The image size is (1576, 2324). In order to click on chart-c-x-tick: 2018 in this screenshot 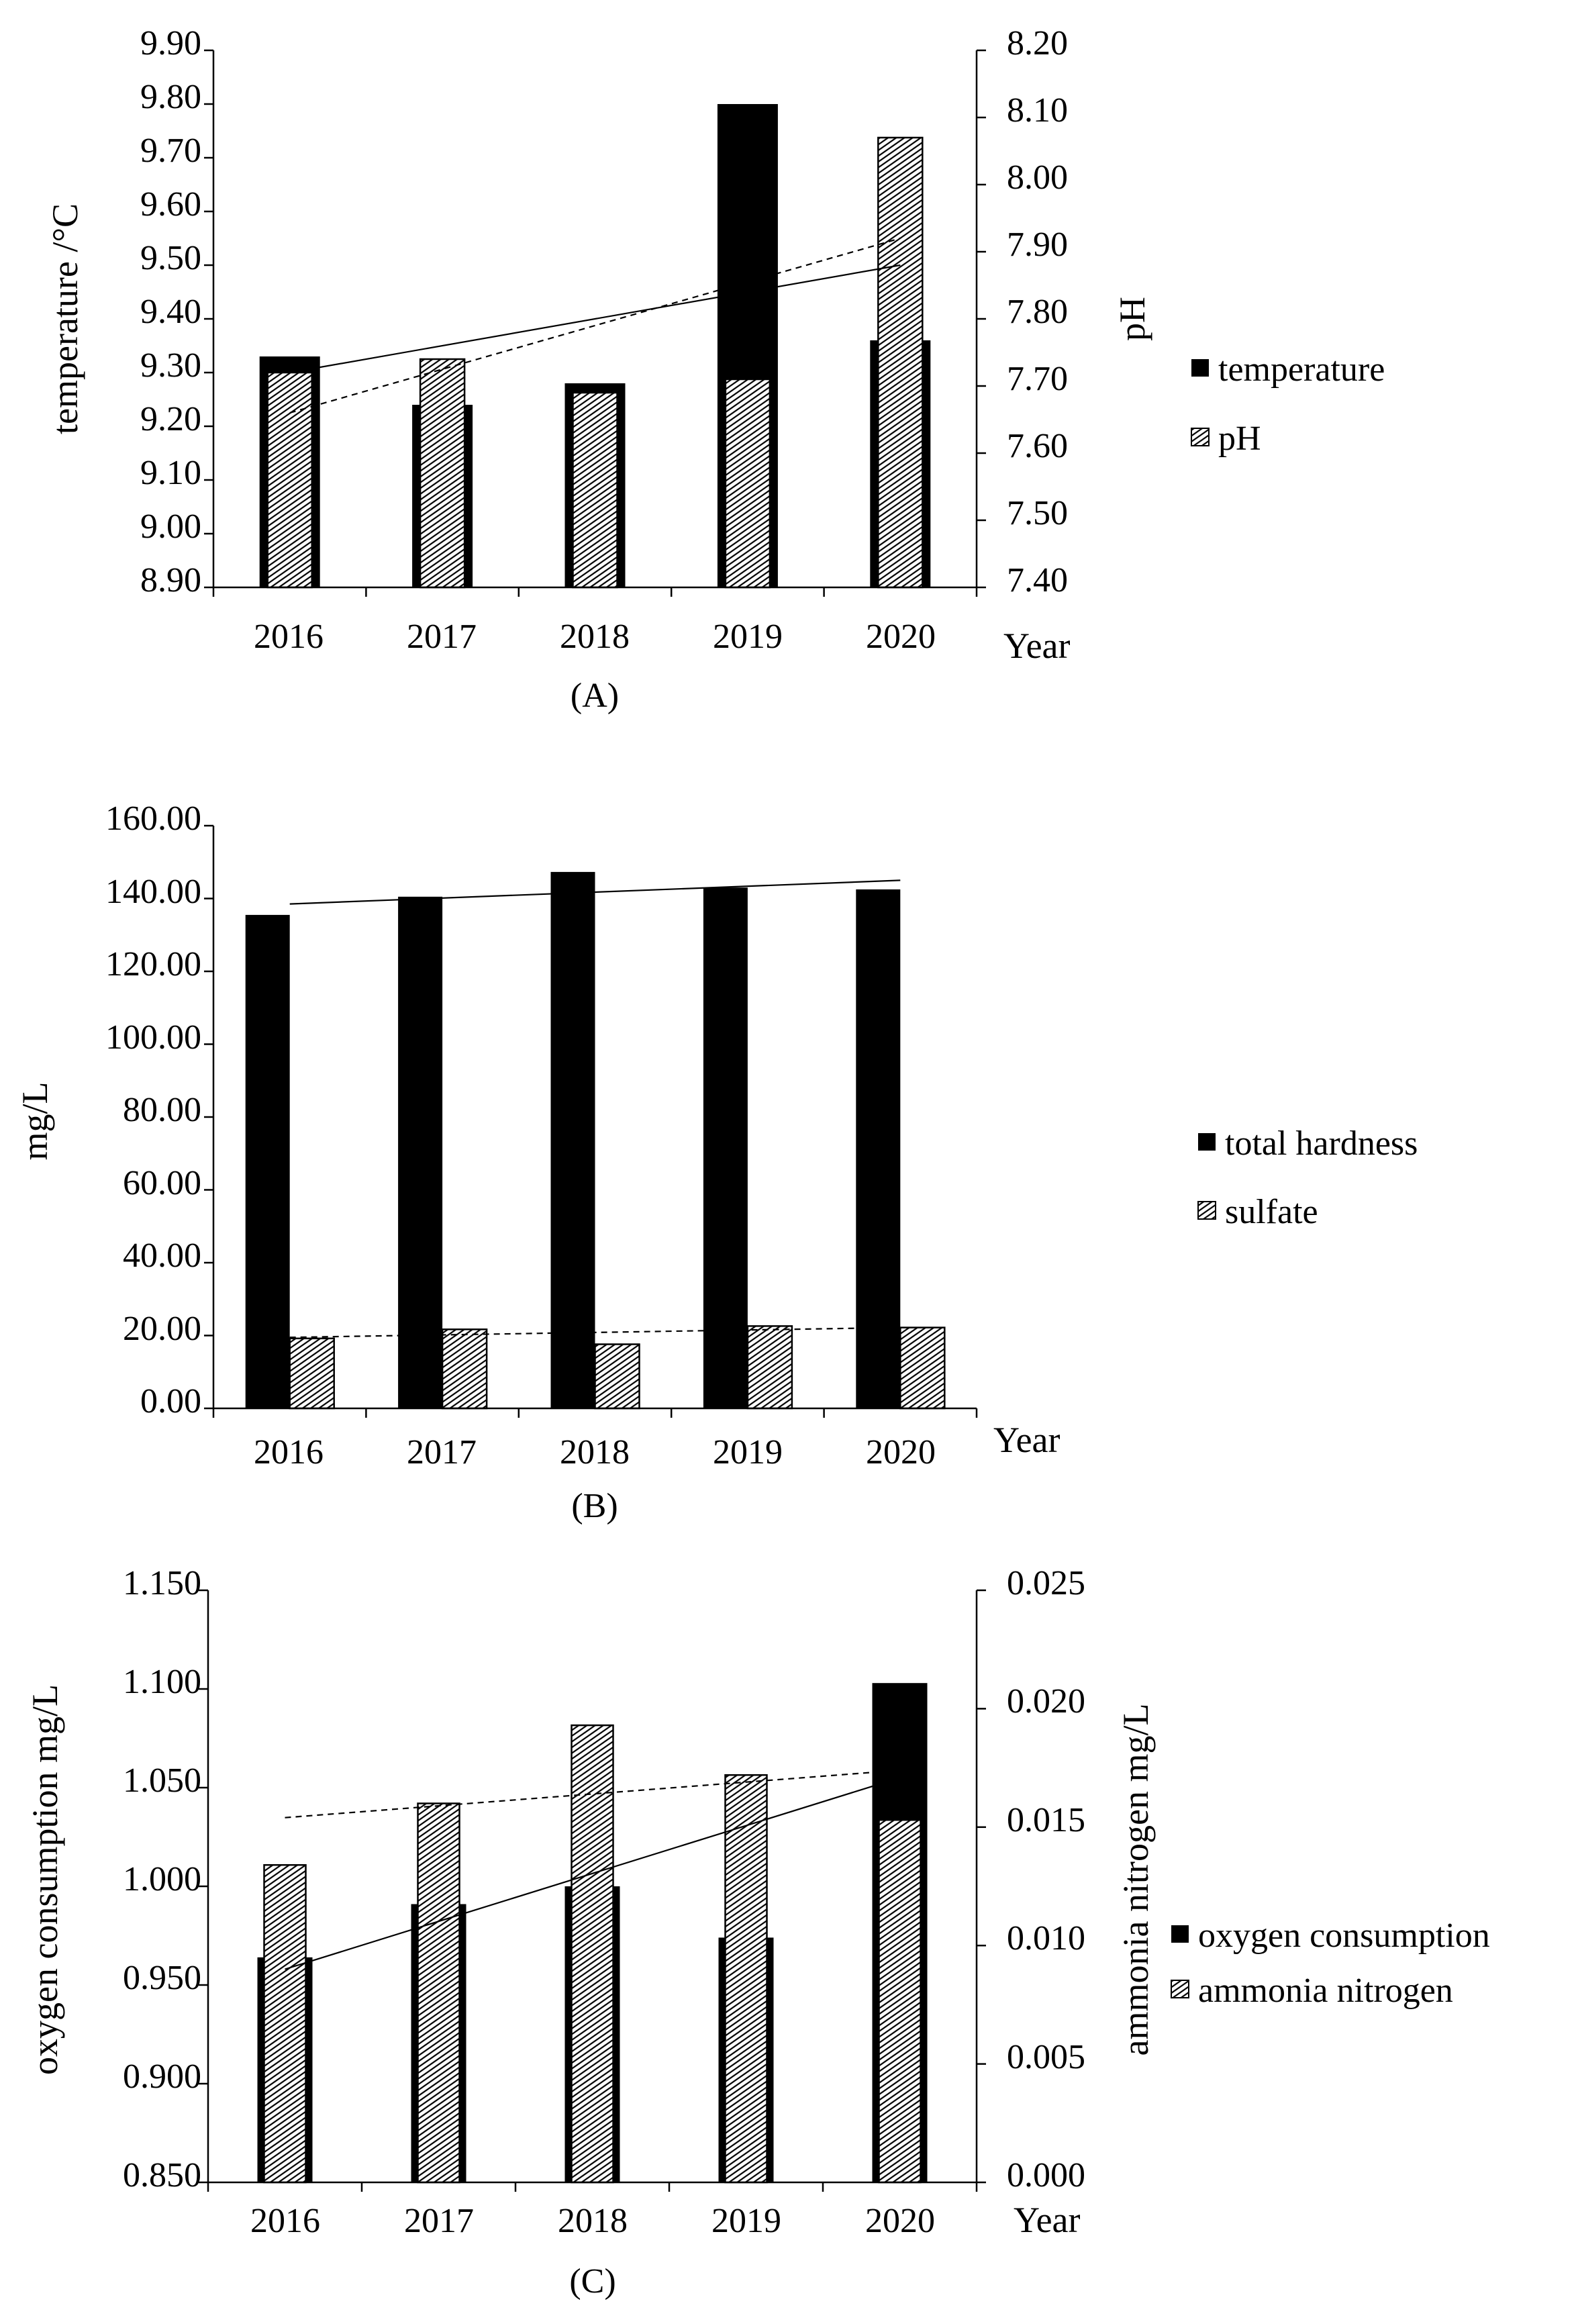, I will do `click(593, 2221)`.